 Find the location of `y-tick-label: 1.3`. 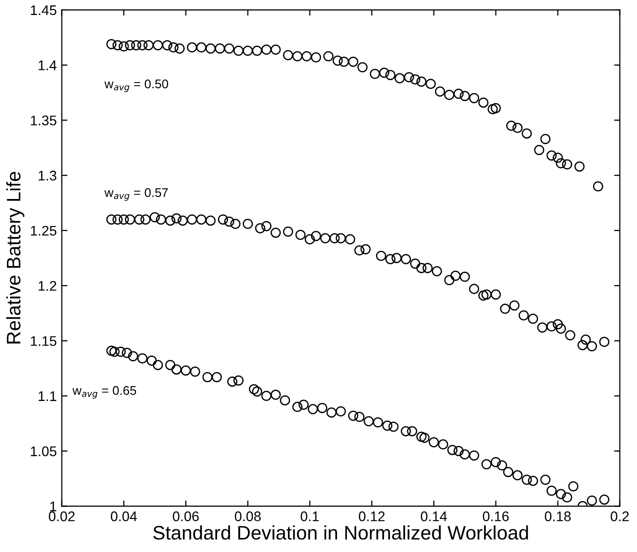

y-tick-label: 1.3 is located at coordinates (47, 175).